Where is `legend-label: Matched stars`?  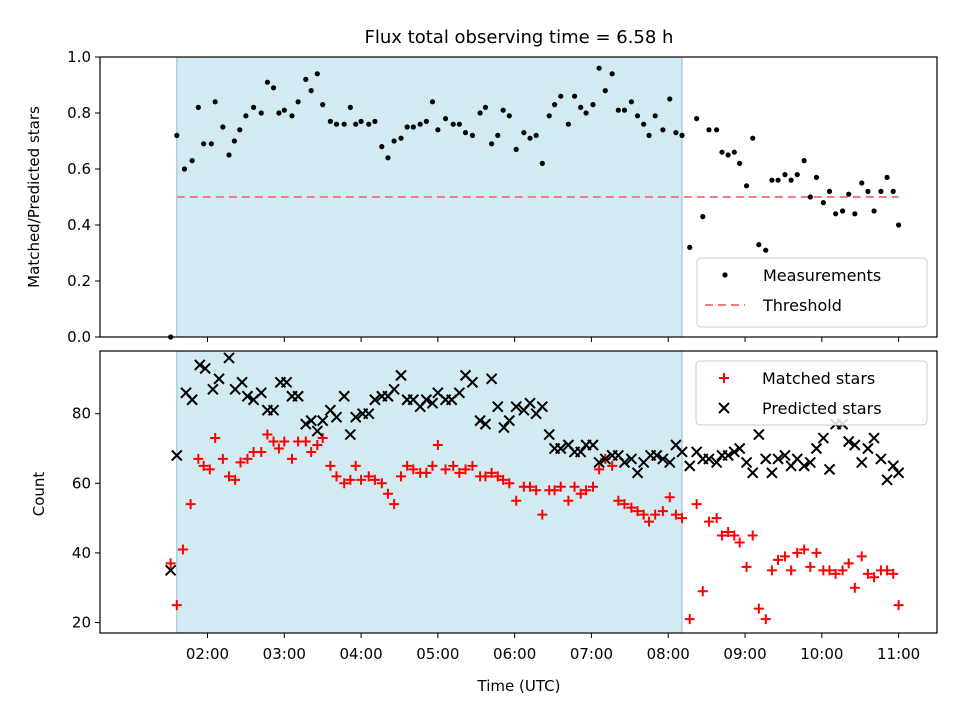
legend-label: Matched stars is located at coordinates (818, 378).